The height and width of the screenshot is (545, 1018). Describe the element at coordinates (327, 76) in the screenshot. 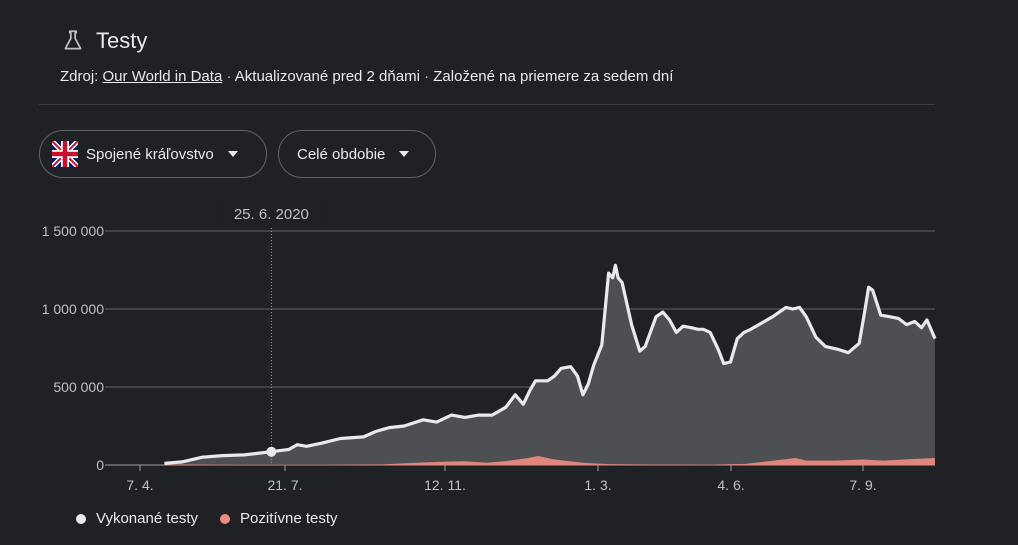

I see `updated-text: Aktualizované pred 2 dňami` at that location.